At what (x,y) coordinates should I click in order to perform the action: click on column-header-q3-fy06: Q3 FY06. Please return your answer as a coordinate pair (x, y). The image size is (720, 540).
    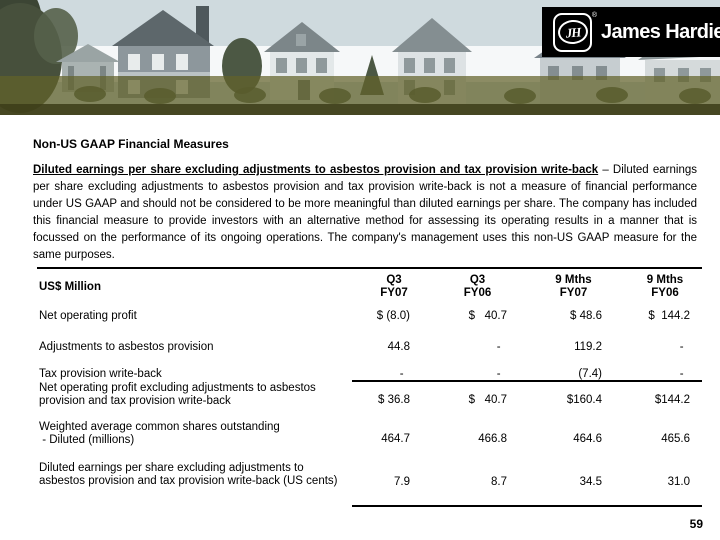
    Looking at the image, I should click on (470, 287).